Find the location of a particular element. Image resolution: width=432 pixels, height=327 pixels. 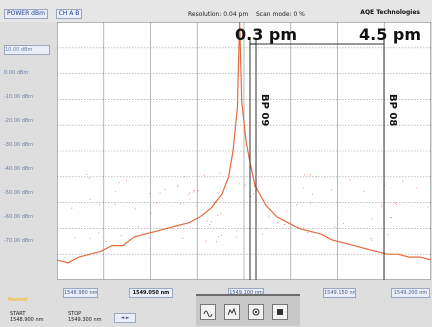

spectrum-tool-icon is located at coordinates (232, 312).